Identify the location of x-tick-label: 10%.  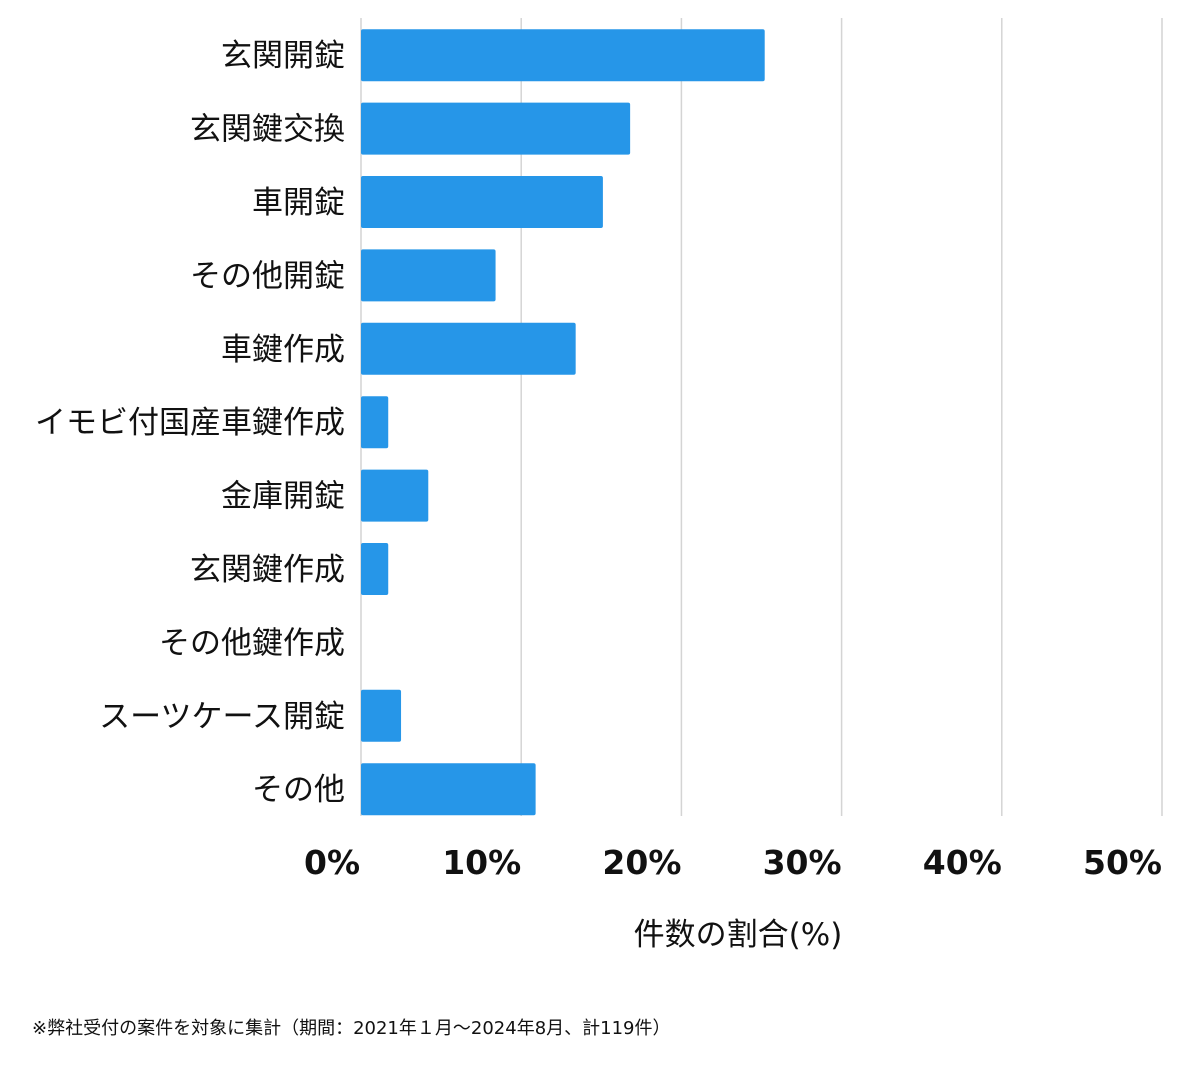
(481, 862).